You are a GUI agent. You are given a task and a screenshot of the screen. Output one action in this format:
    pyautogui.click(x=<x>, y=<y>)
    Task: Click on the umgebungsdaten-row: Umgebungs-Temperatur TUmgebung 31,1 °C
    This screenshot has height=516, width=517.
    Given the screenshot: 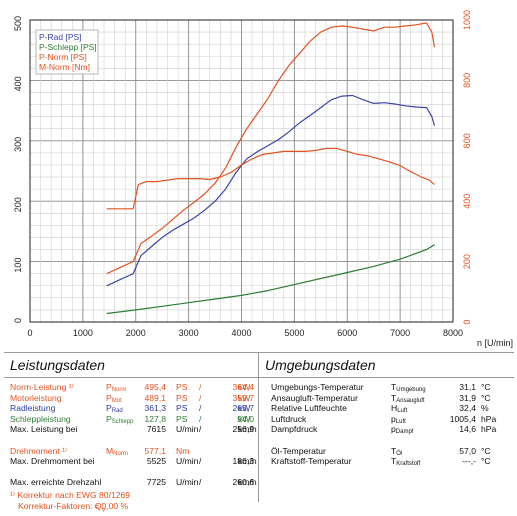 What is the action you would take?
    pyautogui.click(x=386, y=387)
    